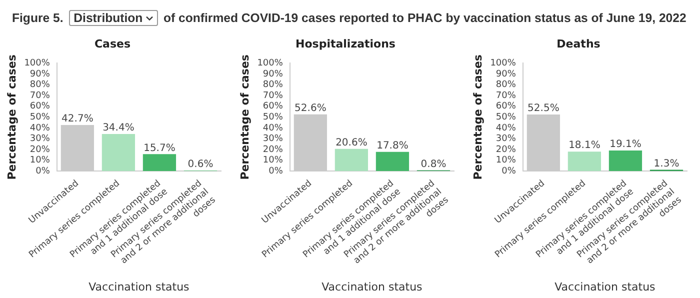 Image resolution: width=700 pixels, height=298 pixels. Describe the element at coordinates (112, 43) in the screenshot. I see `chart-title: Cases` at that location.